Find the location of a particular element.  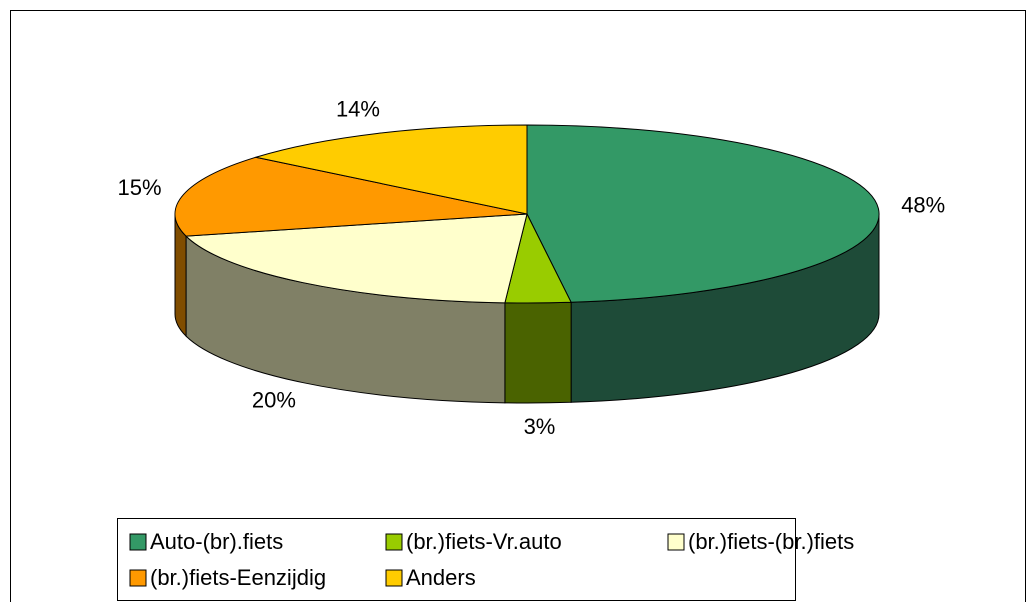

data-label: 3% is located at coordinates (540, 426).